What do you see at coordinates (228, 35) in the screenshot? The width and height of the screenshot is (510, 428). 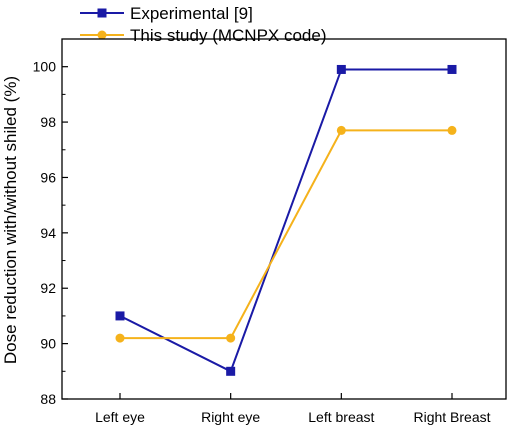 I see `legend-label: This study (MCNPX code)` at bounding box center [228, 35].